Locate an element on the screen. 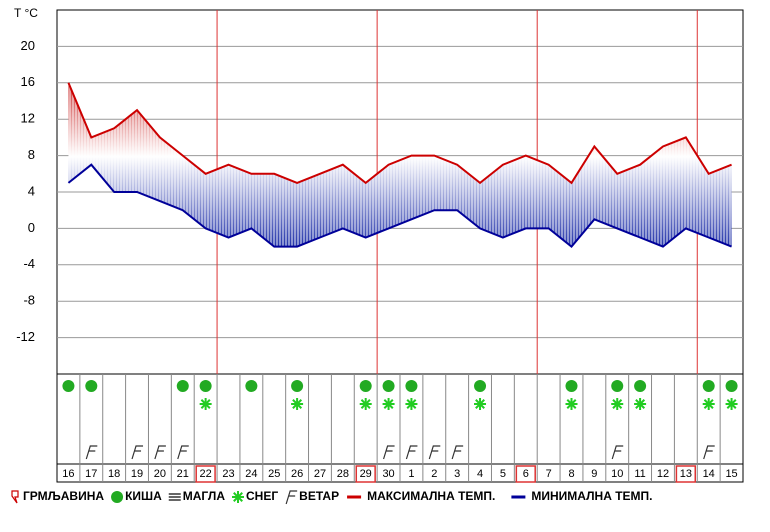 The height and width of the screenshot is (532, 770). x-tick-label: 22 is located at coordinates (206, 474).